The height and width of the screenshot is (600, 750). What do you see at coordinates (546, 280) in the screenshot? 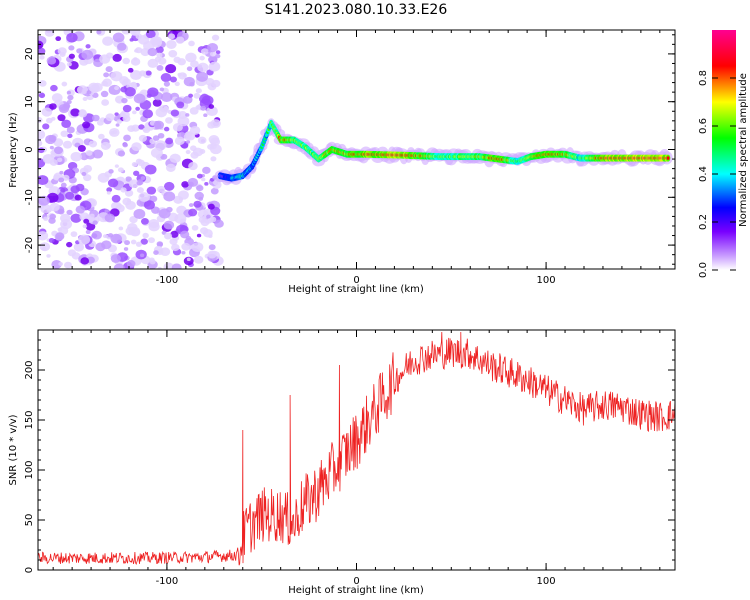
I see `x-tick-label: 100` at bounding box center [546, 280].